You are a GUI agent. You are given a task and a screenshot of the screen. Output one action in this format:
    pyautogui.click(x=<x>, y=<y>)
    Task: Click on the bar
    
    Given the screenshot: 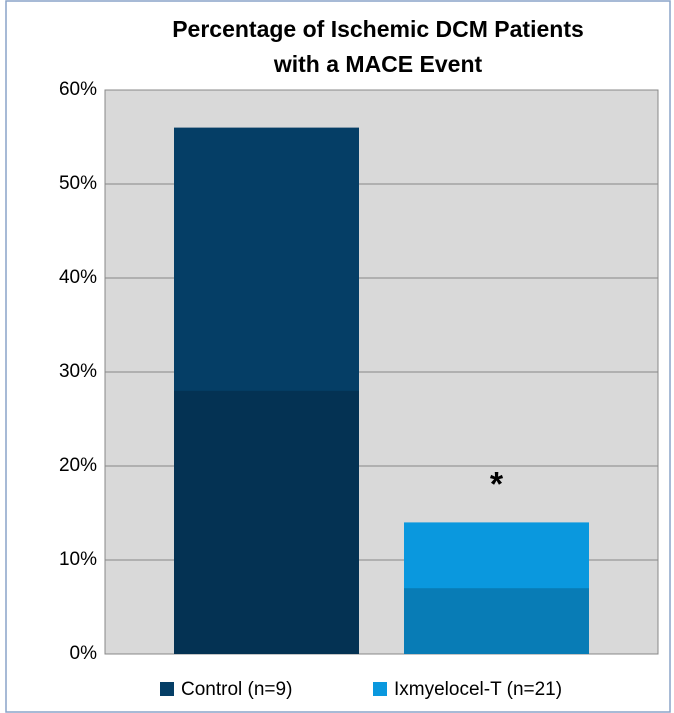 What is the action you would take?
    pyautogui.click(x=496, y=588)
    